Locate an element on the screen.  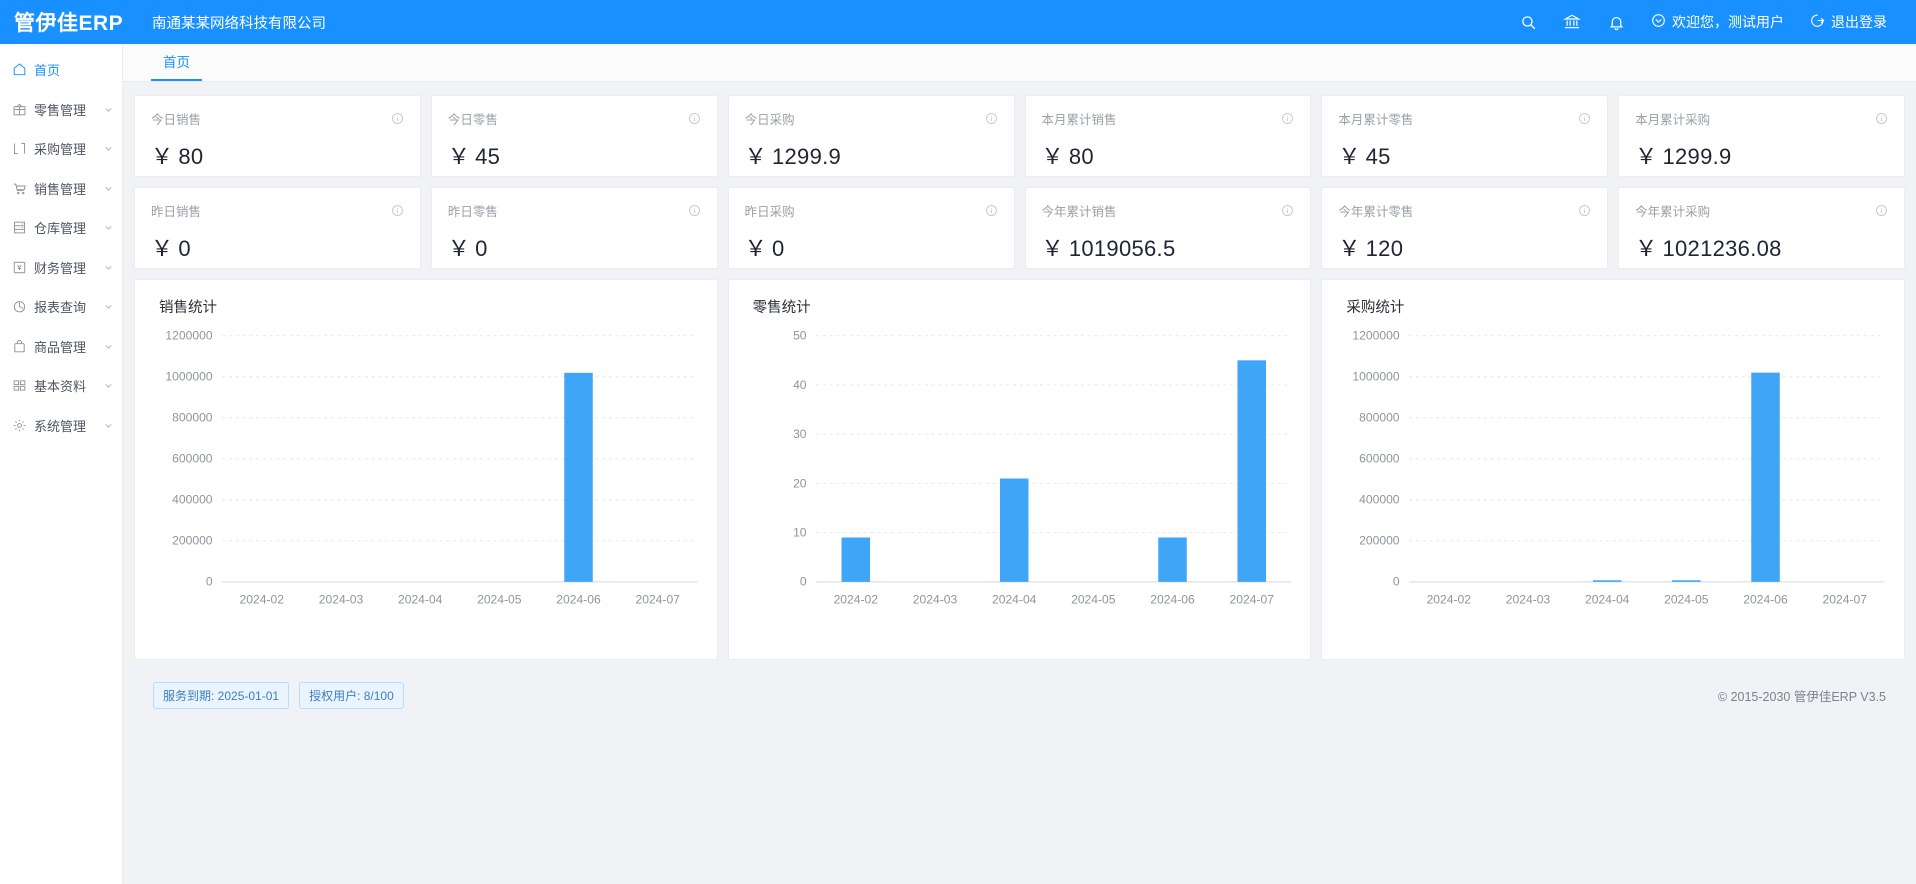
sidebar-item-label: 商品管理 is located at coordinates (60, 347).